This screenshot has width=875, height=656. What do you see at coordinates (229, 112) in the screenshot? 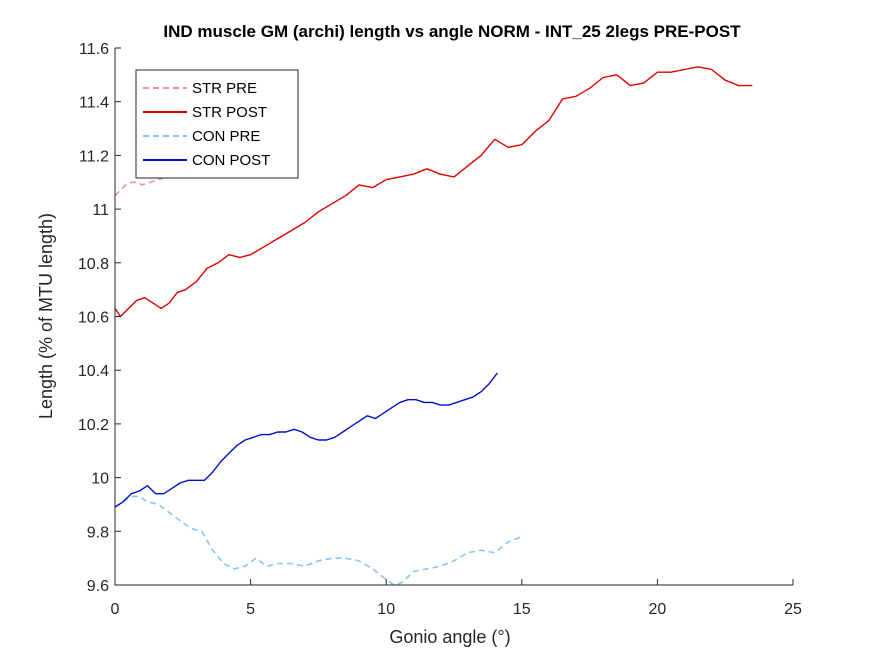
I see `legend-label: STR POST` at bounding box center [229, 112].